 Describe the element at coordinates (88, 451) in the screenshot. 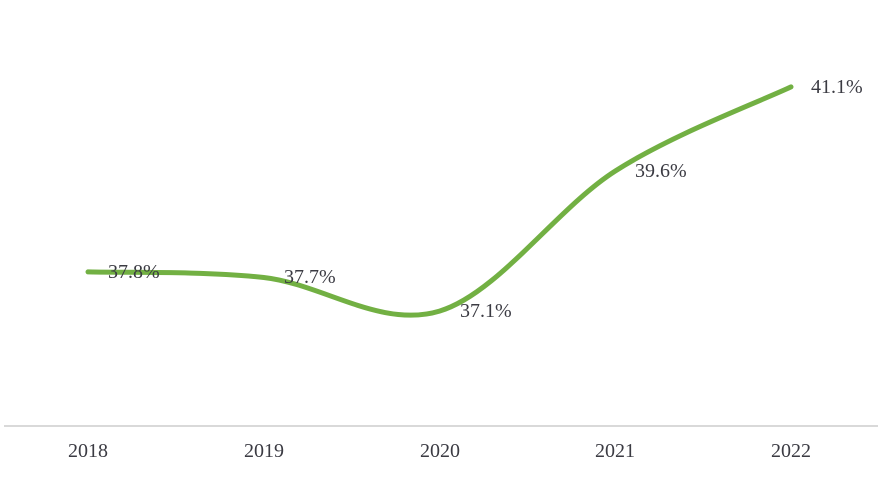

I see `x-axis-label: 2018` at that location.